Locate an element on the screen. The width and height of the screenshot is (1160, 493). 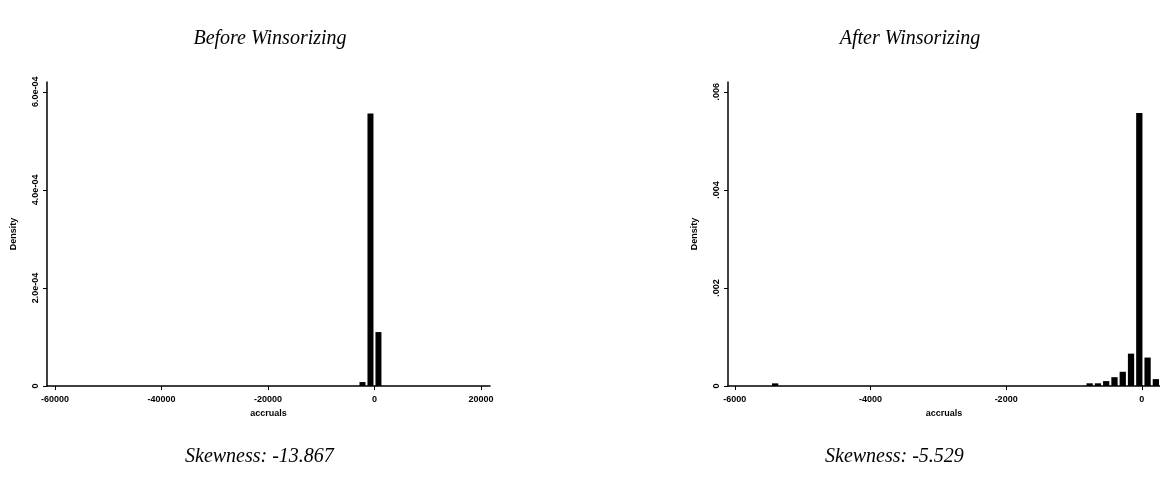
y-tick-label: 4.0e-04 is located at coordinates (34, 190).